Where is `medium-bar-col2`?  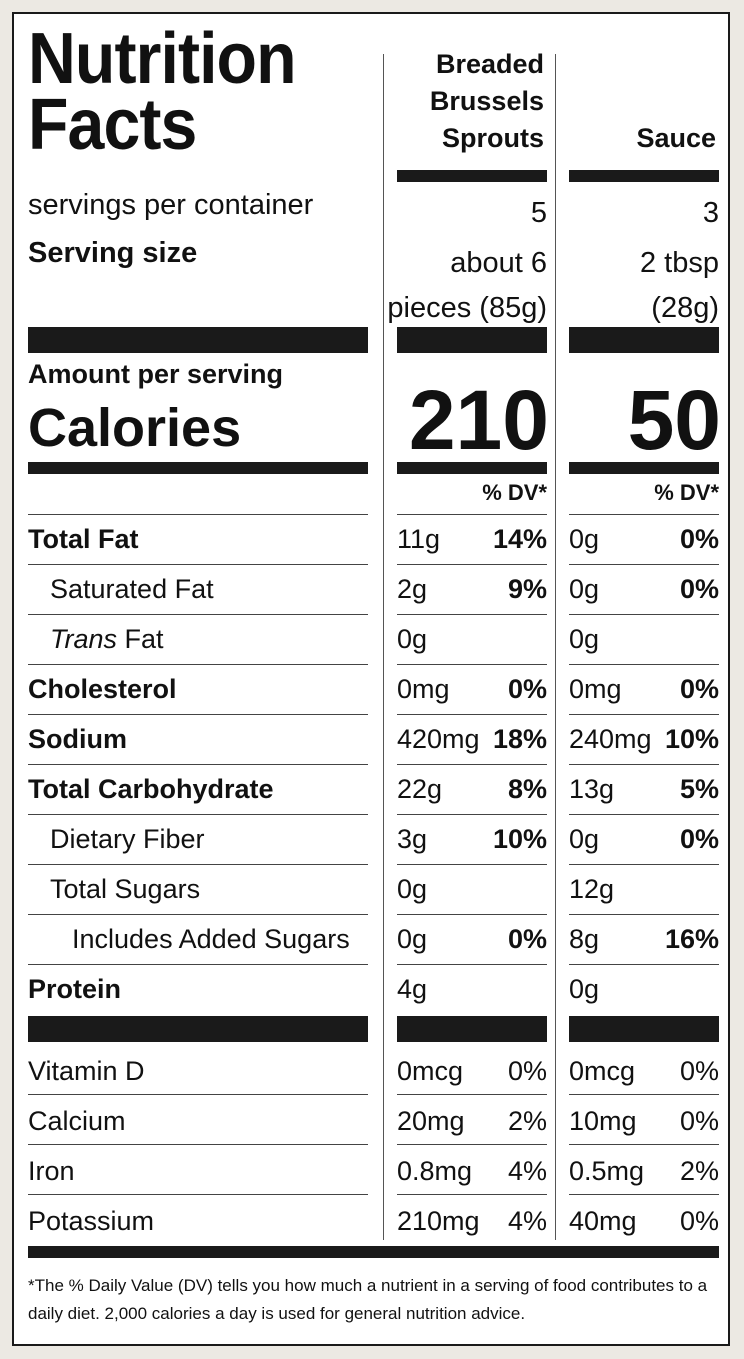
medium-bar-col2 is located at coordinates (644, 468).